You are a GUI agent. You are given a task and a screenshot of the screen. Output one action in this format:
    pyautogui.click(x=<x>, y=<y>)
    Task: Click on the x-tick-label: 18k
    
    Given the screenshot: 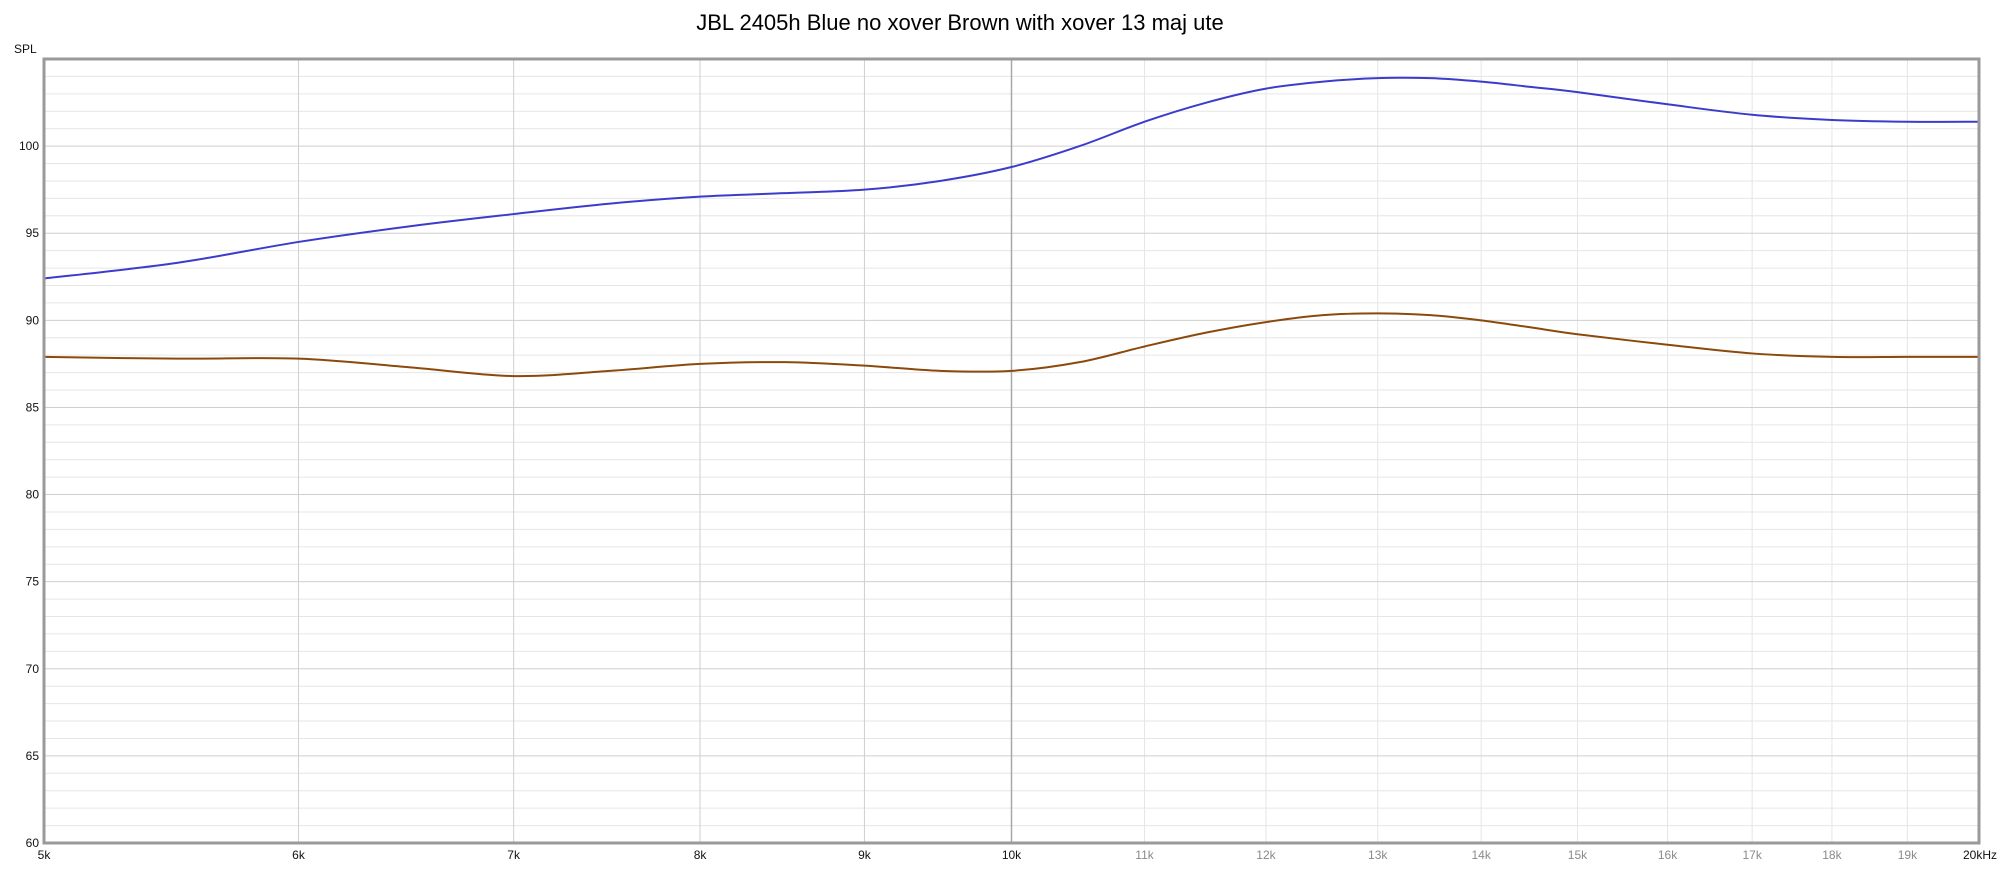 What is the action you would take?
    pyautogui.click(x=1832, y=855)
    